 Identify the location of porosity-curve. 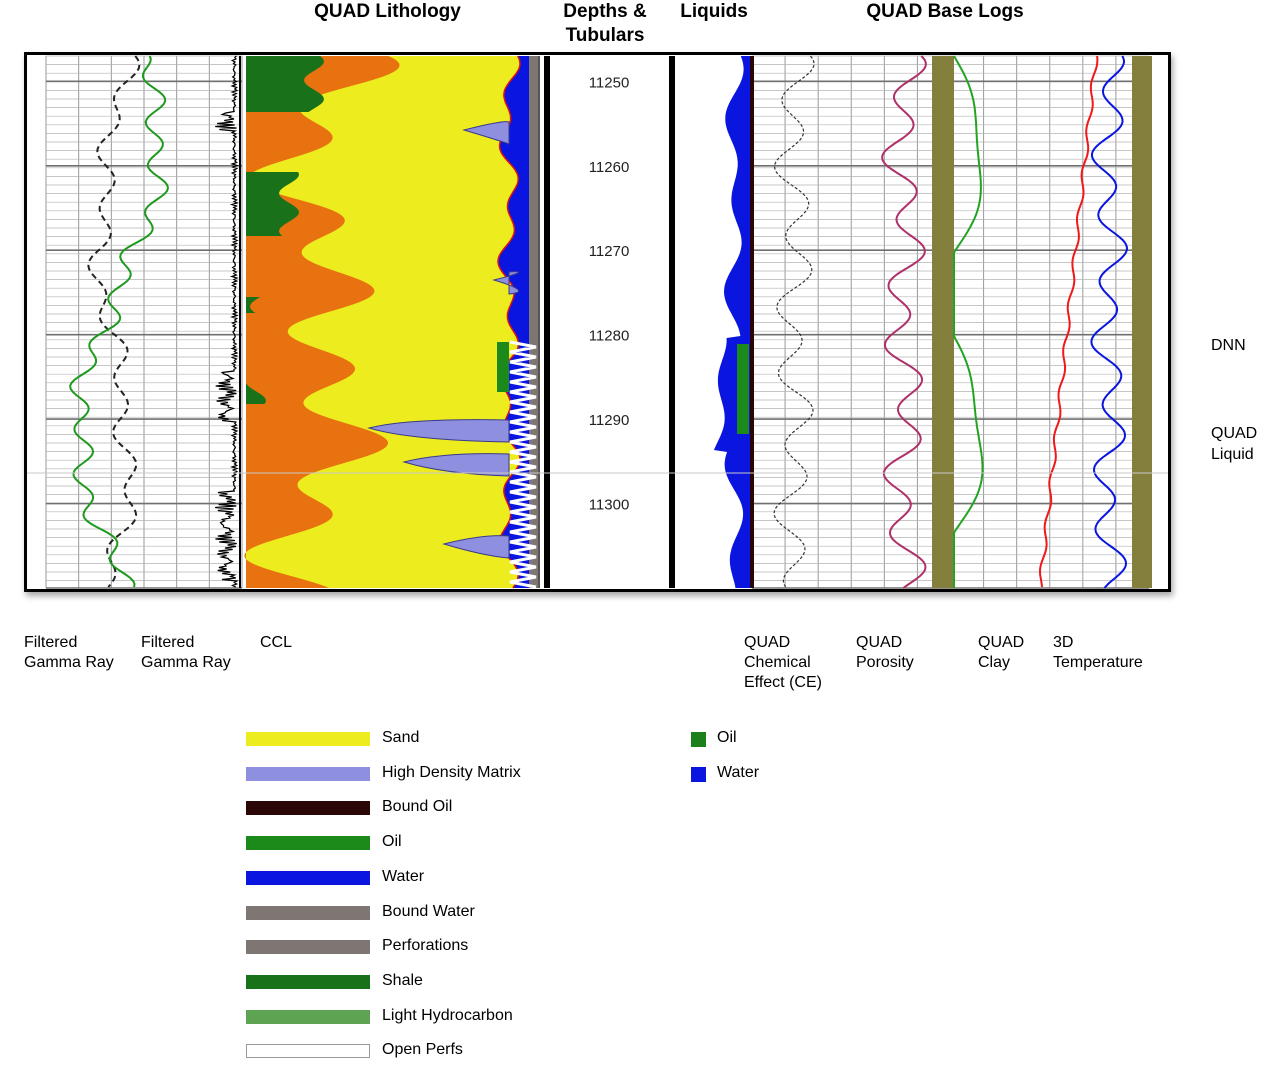
(904, 322).